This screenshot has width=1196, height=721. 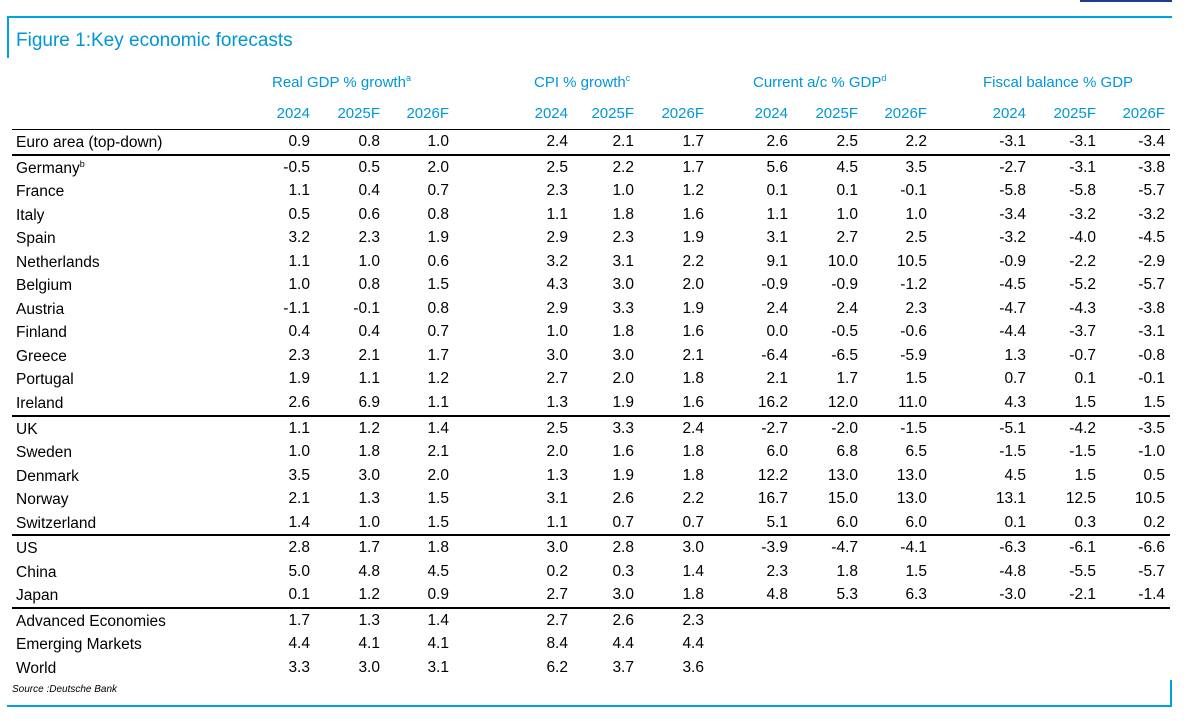 I want to click on row-label: Advanced Economies, so click(x=91, y=621).